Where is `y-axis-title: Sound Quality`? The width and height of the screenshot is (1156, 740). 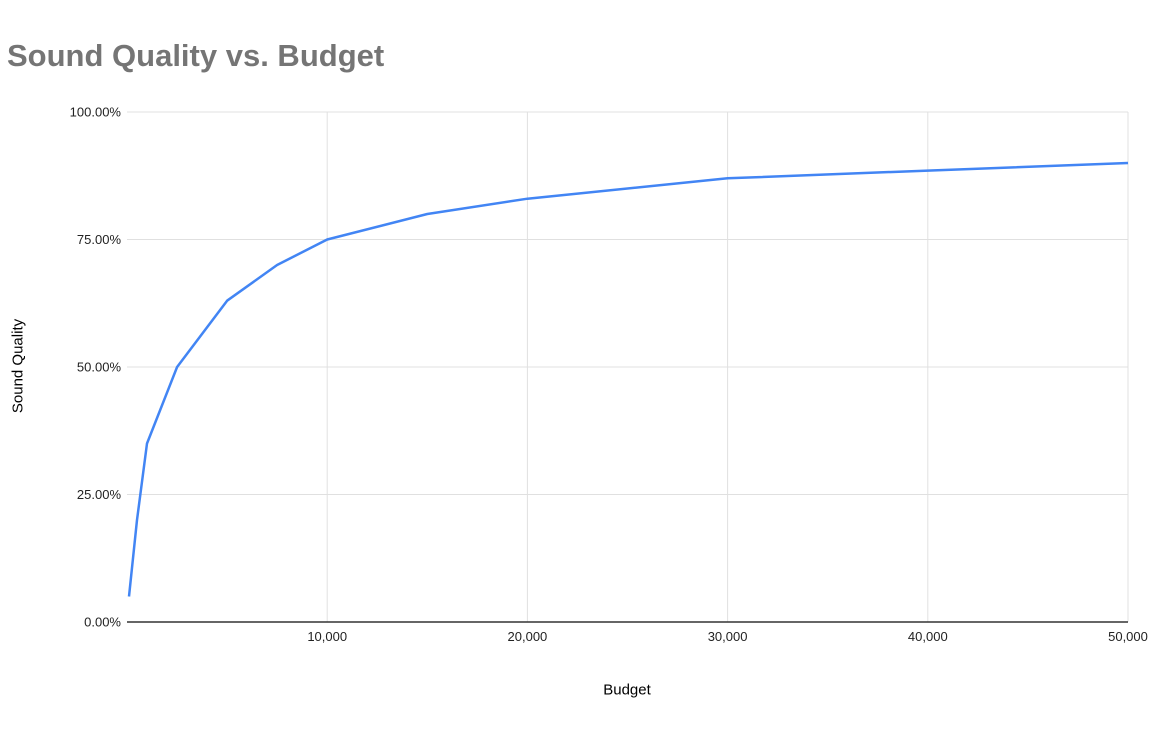 y-axis-title: Sound Quality is located at coordinates (18, 366).